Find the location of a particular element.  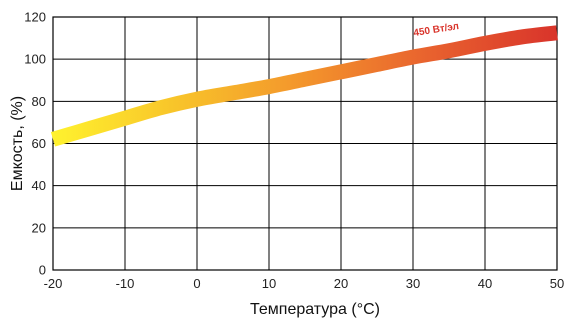

y-tick-label: 80 is located at coordinates (39, 101).